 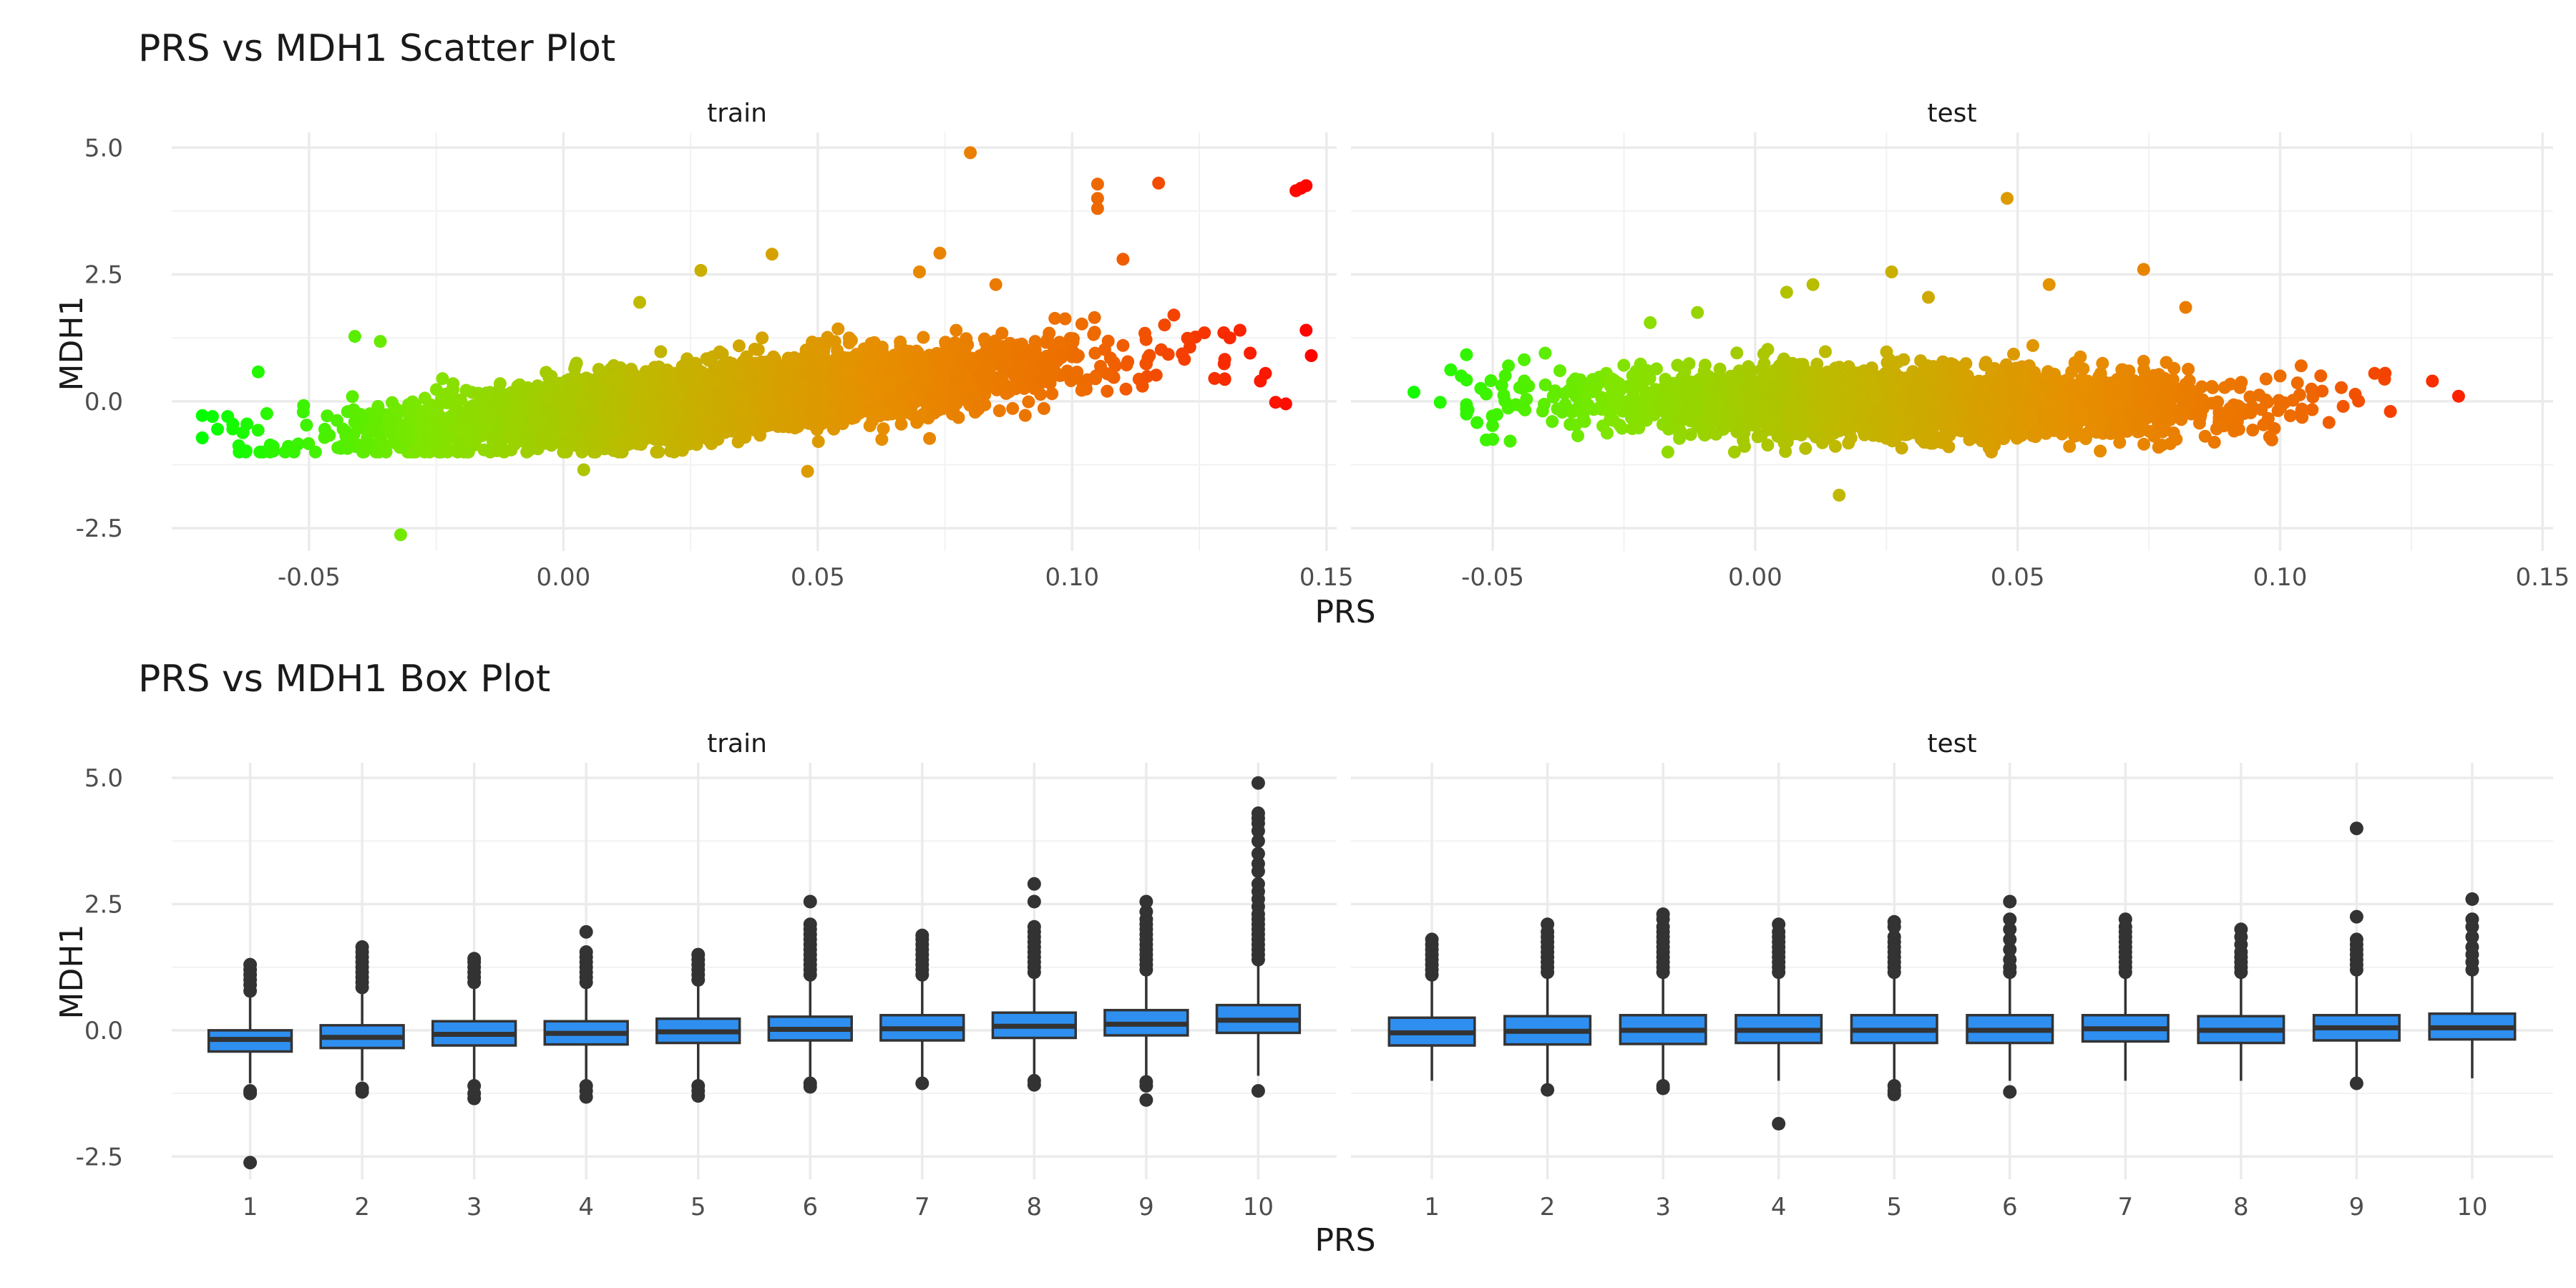 I want to click on scatter-x-tick-label: 0.05, so click(x=818, y=577).